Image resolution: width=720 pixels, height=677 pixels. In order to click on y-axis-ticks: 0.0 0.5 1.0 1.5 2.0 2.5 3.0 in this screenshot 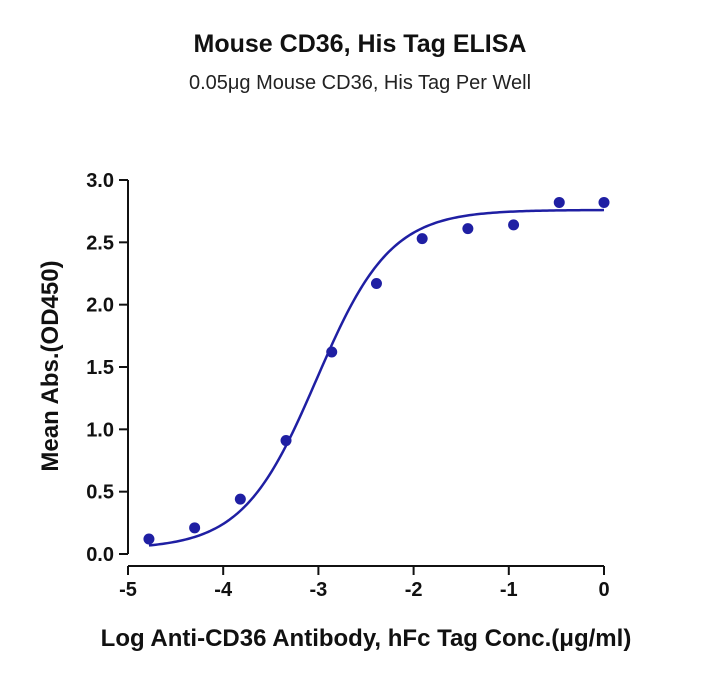, I will do `click(107, 368)`.